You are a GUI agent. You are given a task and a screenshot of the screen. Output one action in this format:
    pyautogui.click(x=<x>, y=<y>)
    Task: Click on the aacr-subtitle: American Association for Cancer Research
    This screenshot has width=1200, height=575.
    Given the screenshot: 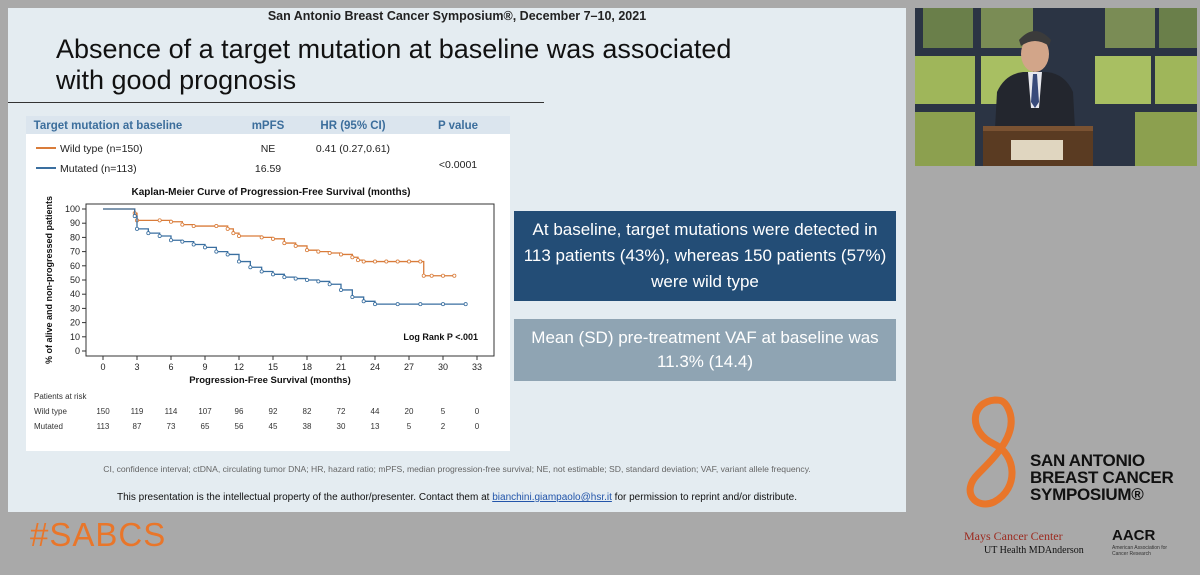 What is the action you would take?
    pyautogui.click(x=1140, y=551)
    